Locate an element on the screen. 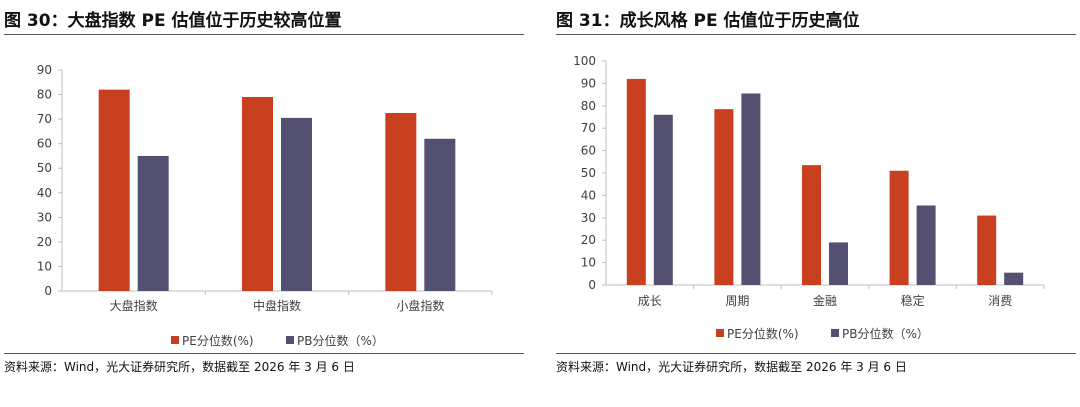 Image resolution: width=1080 pixels, height=407 pixels. x-tick-label: 消费 is located at coordinates (1000, 301).